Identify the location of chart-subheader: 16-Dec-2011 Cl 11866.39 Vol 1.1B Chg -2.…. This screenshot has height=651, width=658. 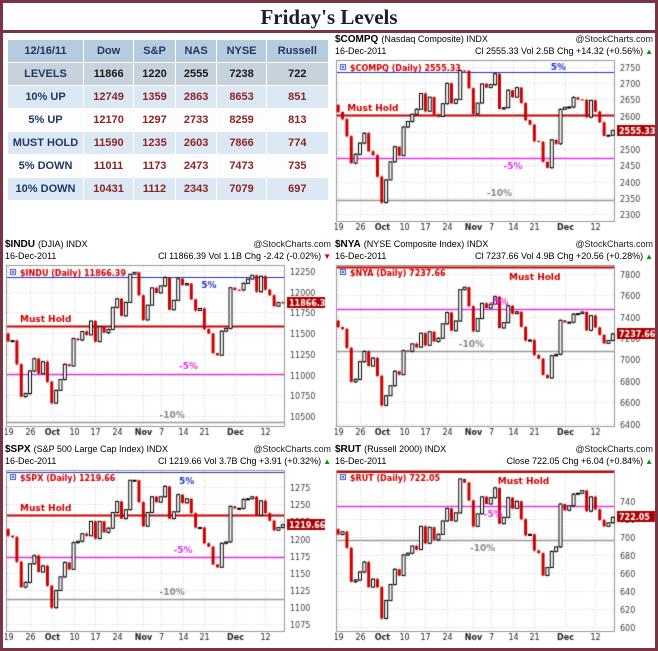
(168, 256).